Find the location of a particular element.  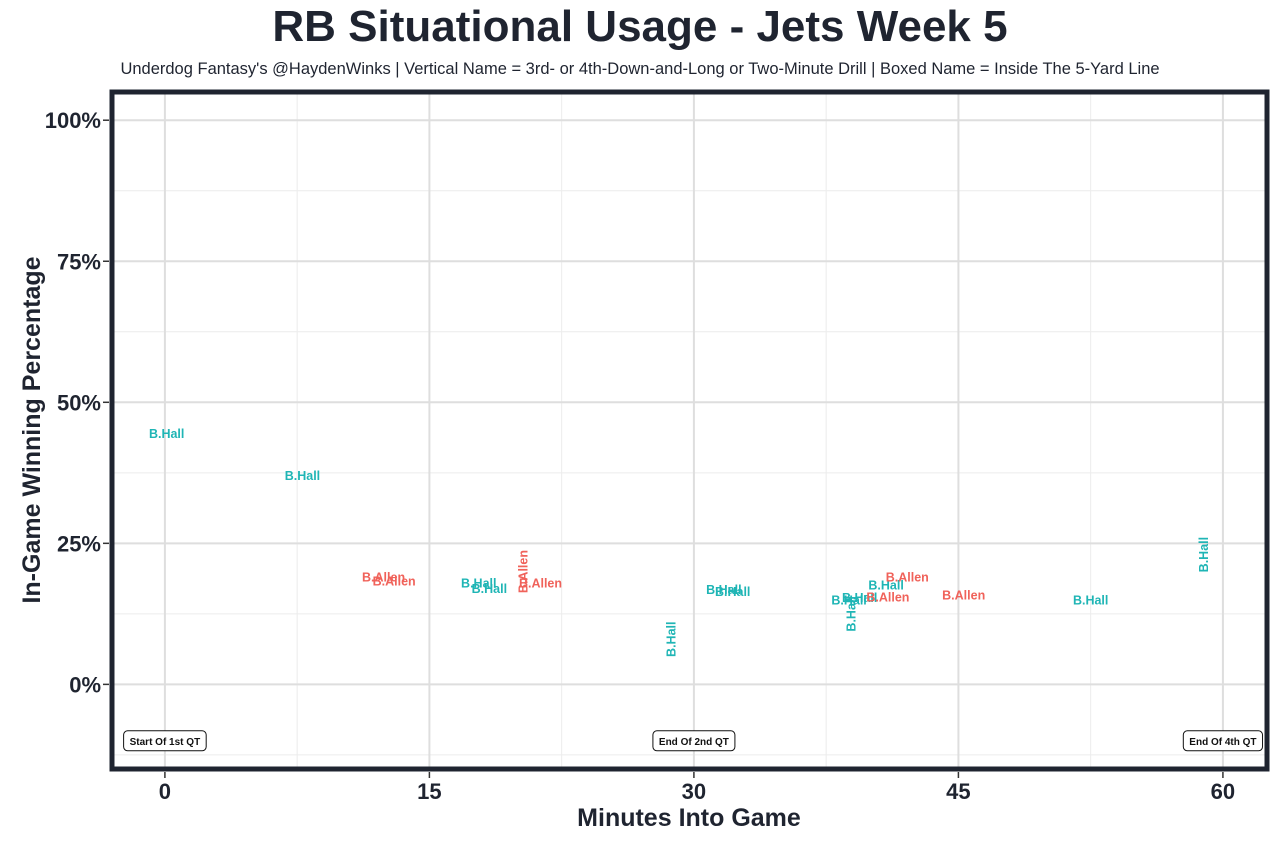

x-tick-label: 30 is located at coordinates (694, 791).